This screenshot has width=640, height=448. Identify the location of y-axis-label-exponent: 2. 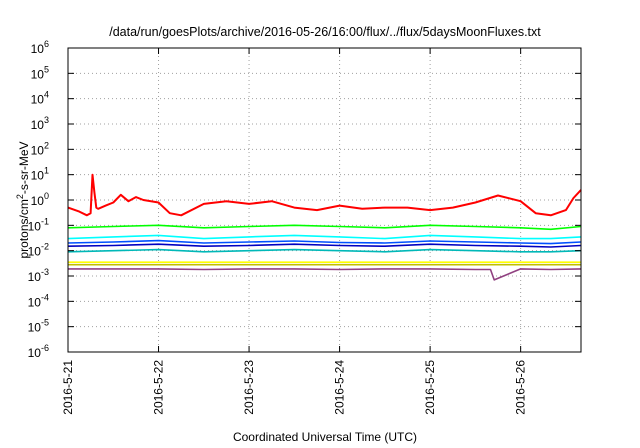
(20, 196).